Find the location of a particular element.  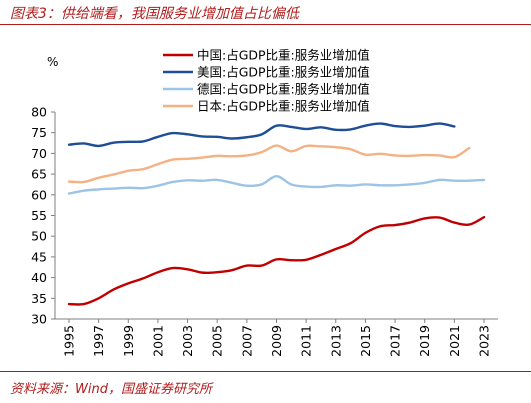

legend-label: 中国:占GDP比重:服务业增加值 is located at coordinates (283, 55).